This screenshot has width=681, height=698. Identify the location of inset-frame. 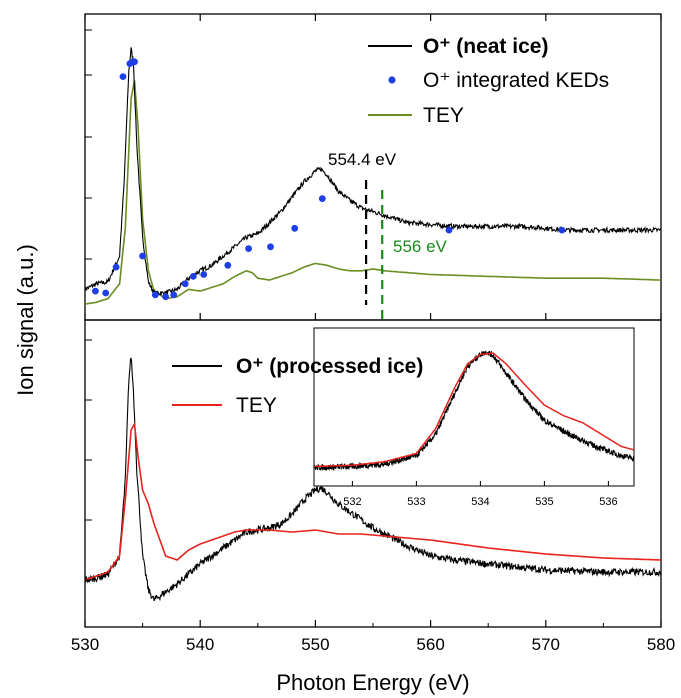
(474, 407).